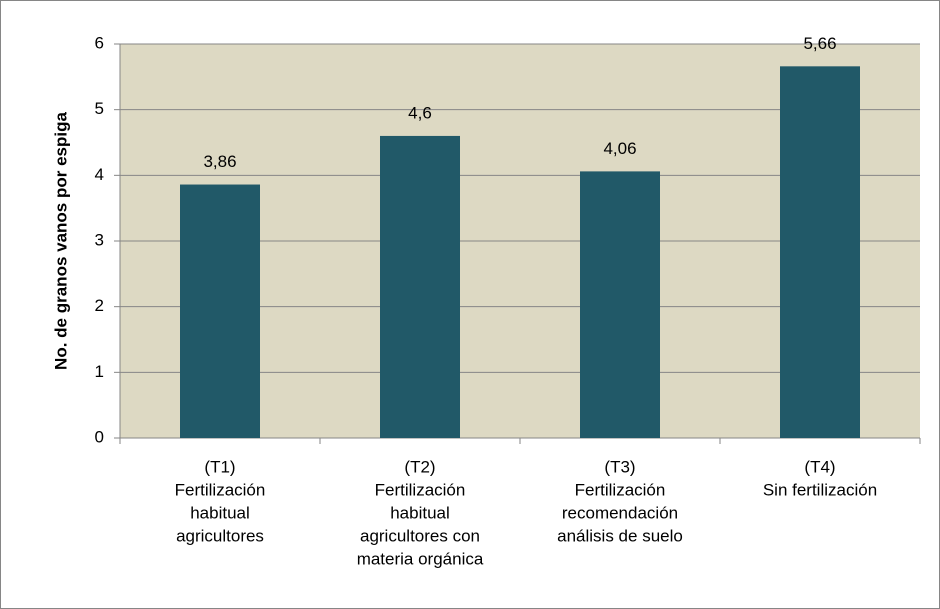 The image size is (940, 609). What do you see at coordinates (99, 239) in the screenshot?
I see `y-tick-label: 3` at bounding box center [99, 239].